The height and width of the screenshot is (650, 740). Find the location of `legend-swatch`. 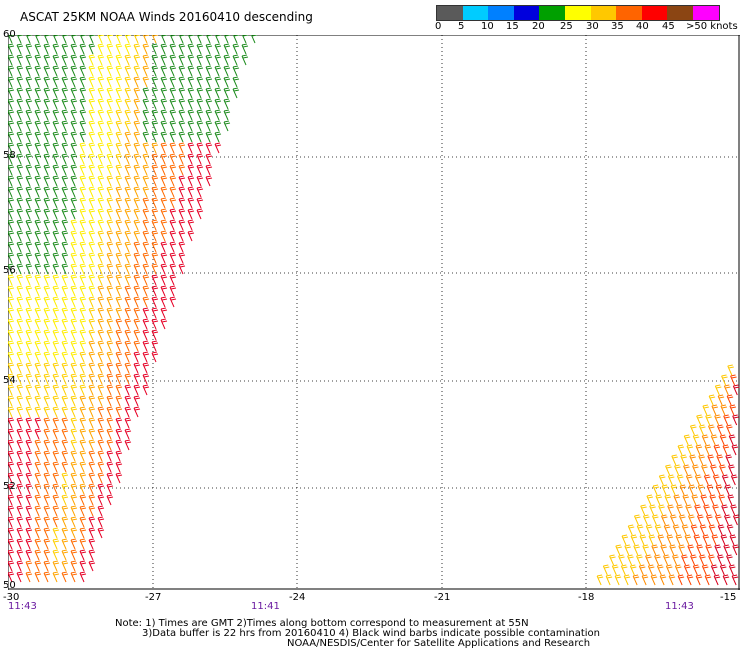

legend-swatch is located at coordinates (577, 13).